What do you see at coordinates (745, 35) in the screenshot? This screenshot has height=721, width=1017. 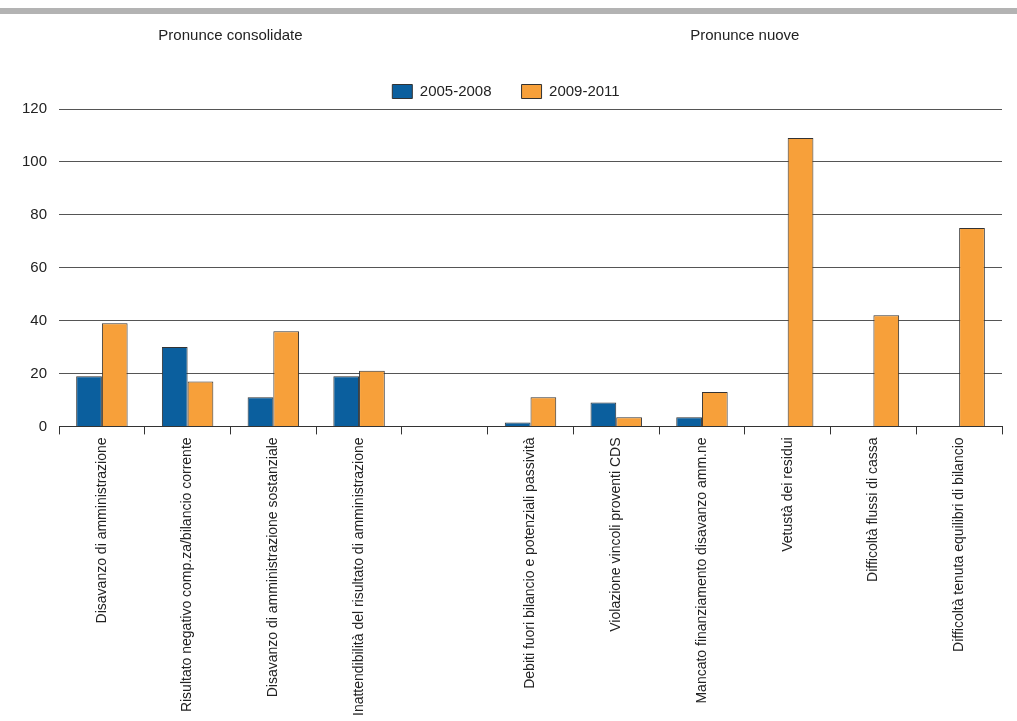 I see `text: Pronunce nuove` at bounding box center [745, 35].